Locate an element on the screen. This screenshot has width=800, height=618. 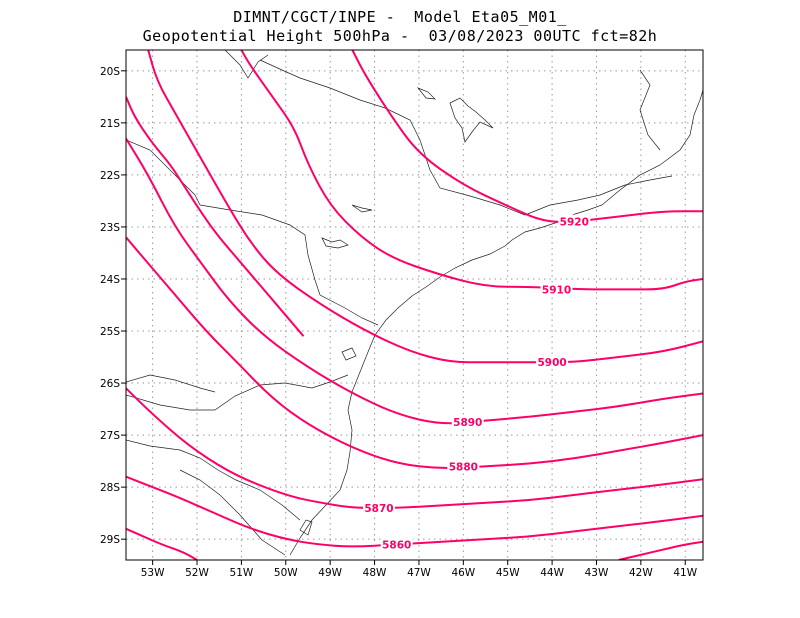
reservoir-tres-marias is located at coordinates (426, 93).